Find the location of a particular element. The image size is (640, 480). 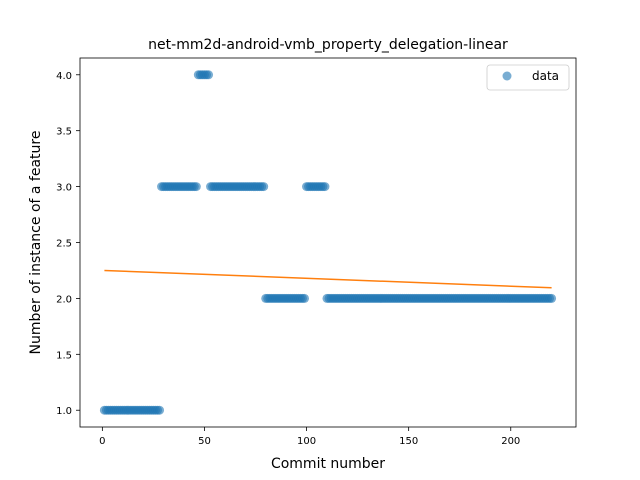

y-tick-label: 3.5 is located at coordinates (64, 132).